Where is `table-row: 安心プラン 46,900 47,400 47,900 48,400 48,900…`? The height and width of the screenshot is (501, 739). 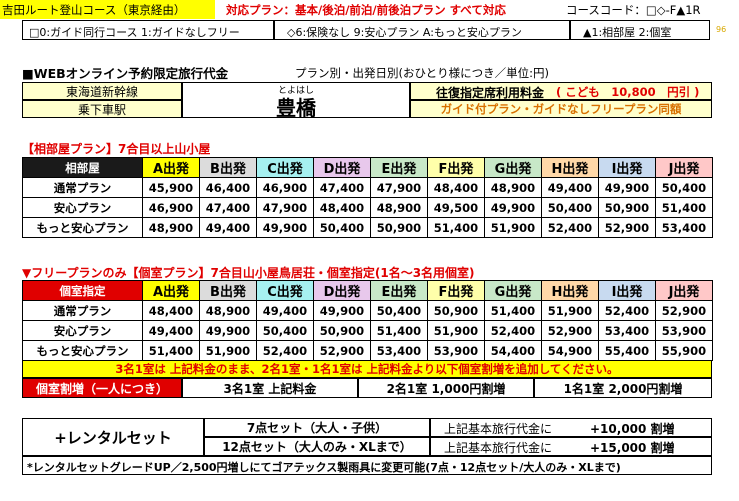
table-row: 安心プラン 46,900 47,400 47,900 48,400 48,900… is located at coordinates (367, 207).